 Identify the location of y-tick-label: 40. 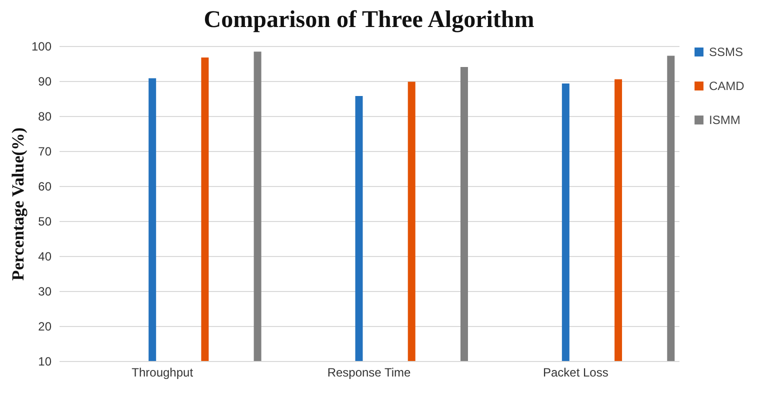
(45, 257).